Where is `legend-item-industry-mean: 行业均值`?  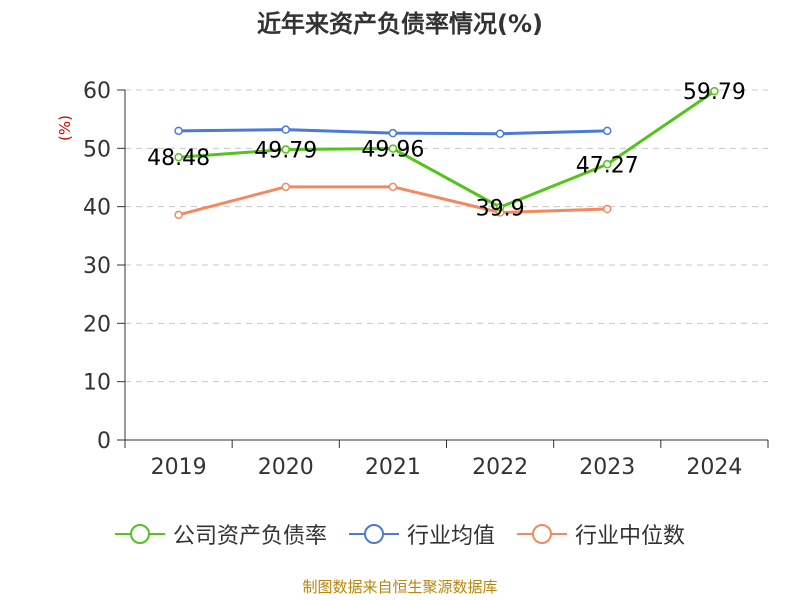 legend-item-industry-mean: 行业均值 is located at coordinates (421, 534).